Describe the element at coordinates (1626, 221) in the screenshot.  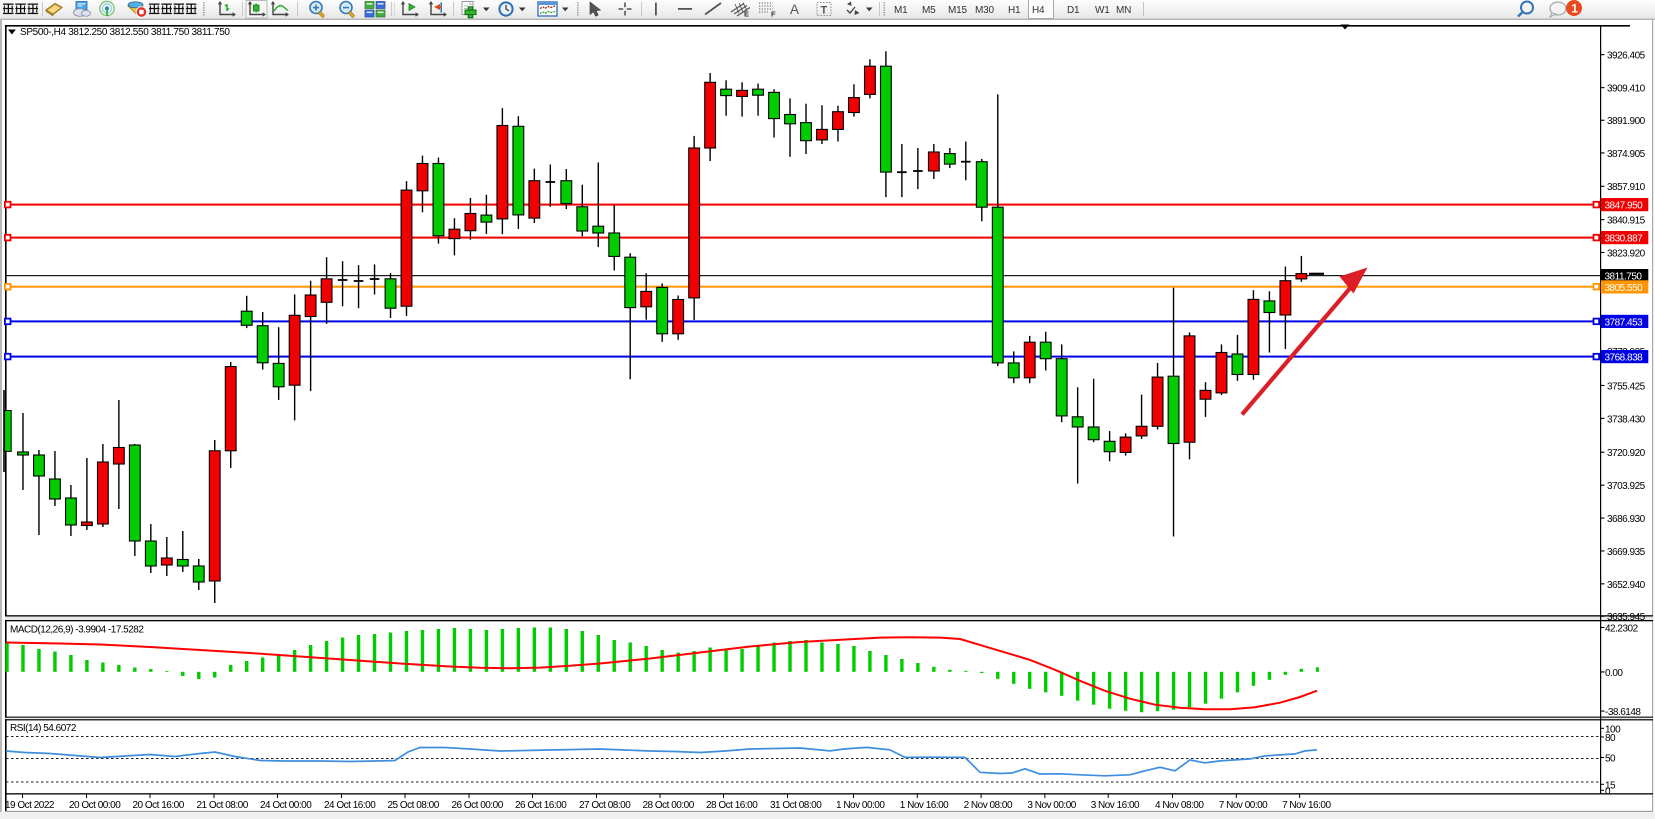
I see `svg-text: 3840.915` at that location.